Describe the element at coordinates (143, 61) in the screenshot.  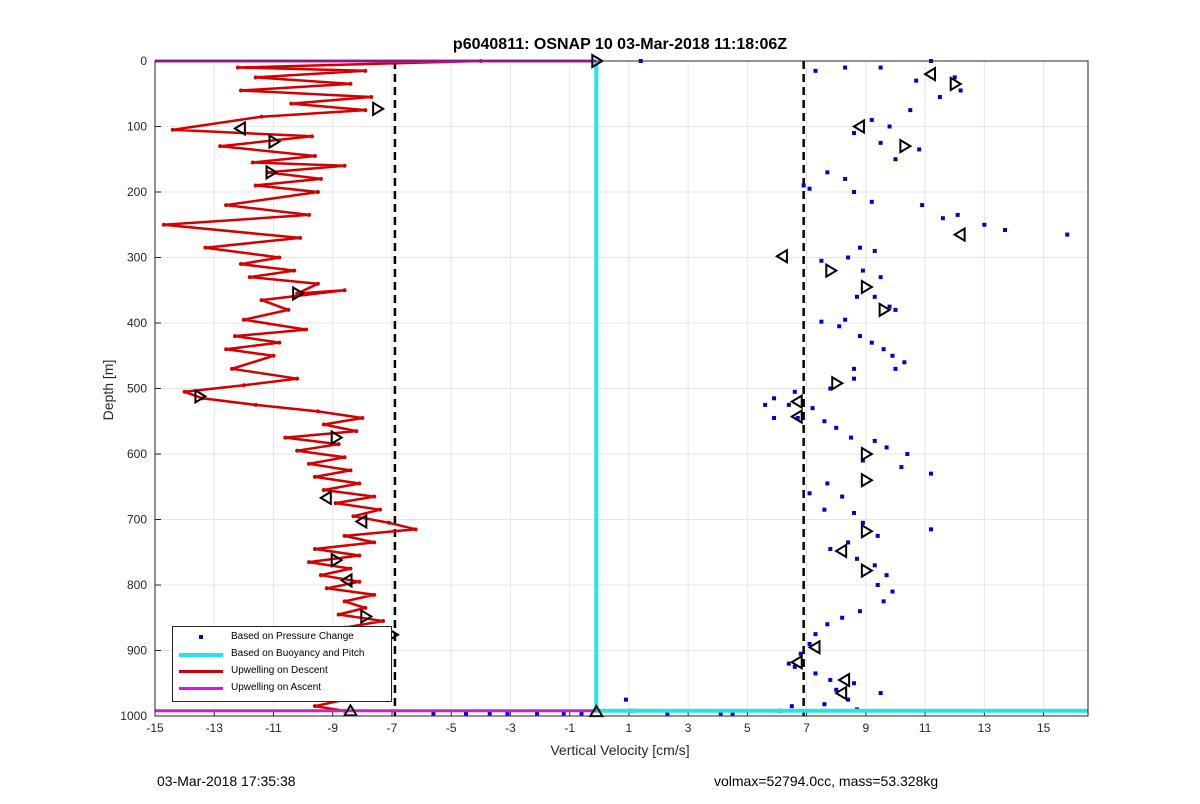
I see `y-tick-label: 0` at that location.